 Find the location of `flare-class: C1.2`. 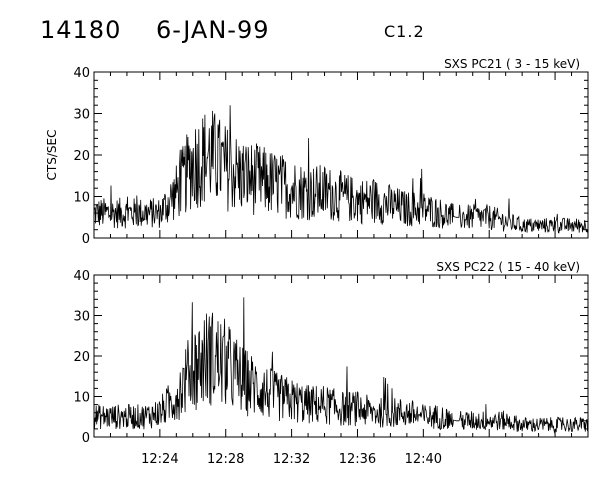

flare-class: C1.2 is located at coordinates (404, 31).